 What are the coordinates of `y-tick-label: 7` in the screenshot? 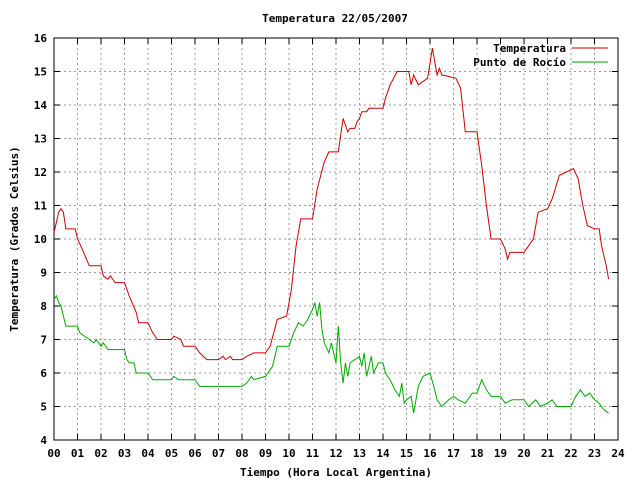 It's located at (43, 340).